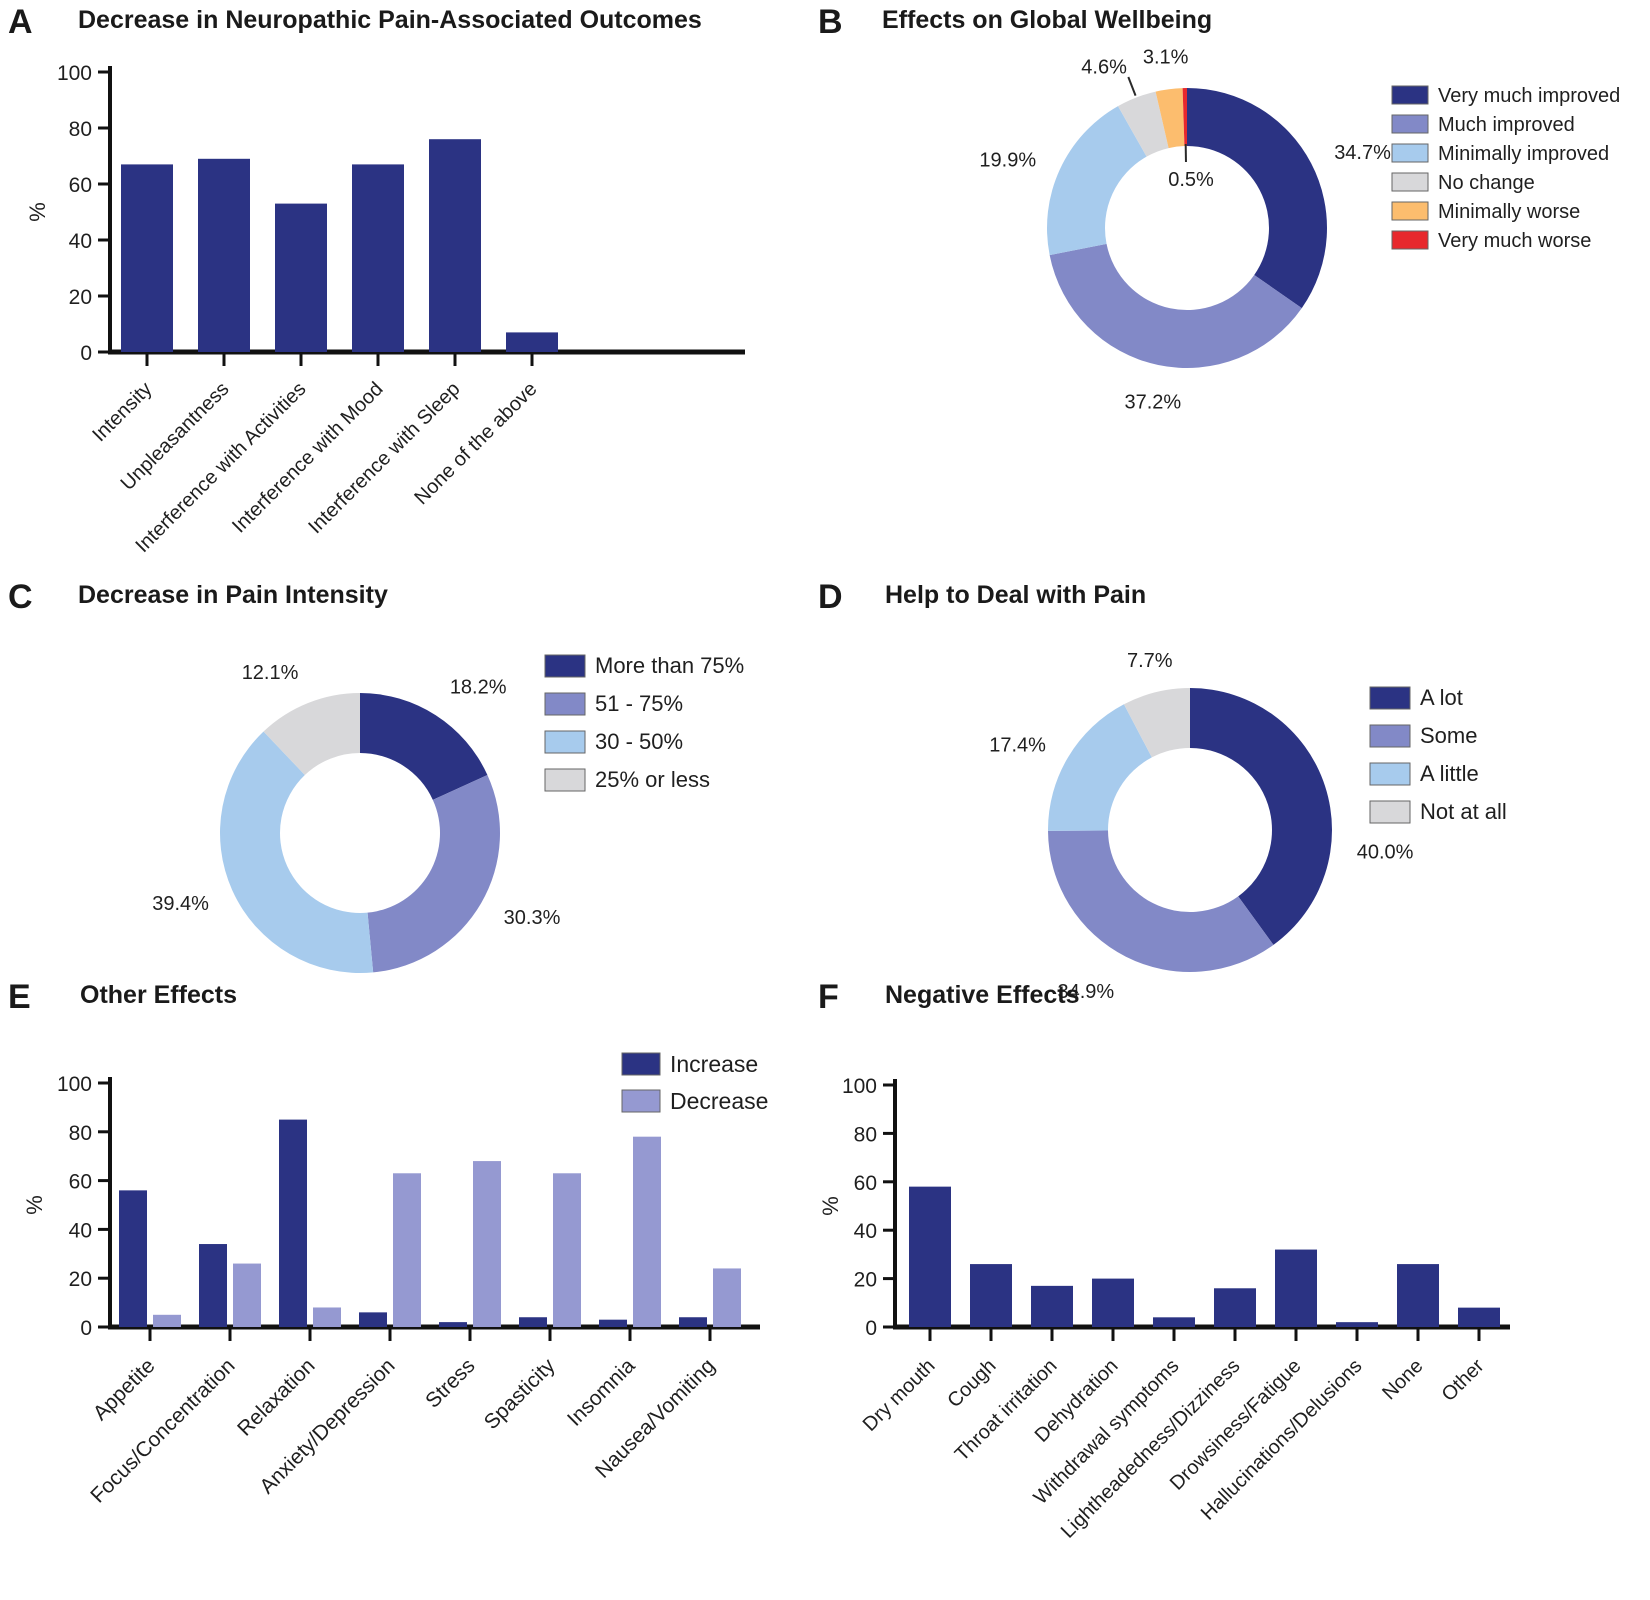 This screenshot has height=1600, width=1650. What do you see at coordinates (162, 1430) in the screenshot?
I see `x-category-label: Focus/Concentration` at bounding box center [162, 1430].